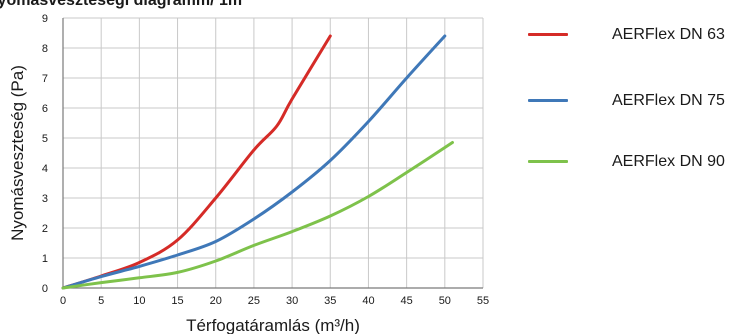 The image size is (752, 334). Describe the element at coordinates (548, 100) in the screenshot. I see `legend-swatch-dn75` at that location.